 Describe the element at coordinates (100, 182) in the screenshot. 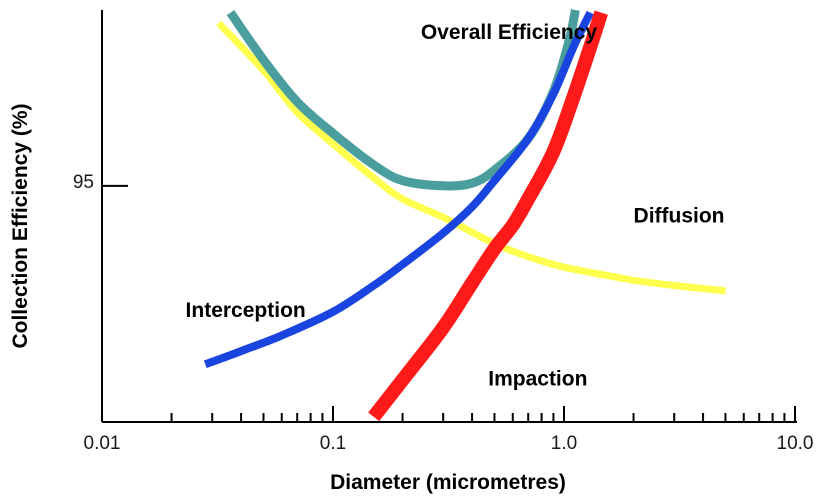

I see `y-ticks: 95` at that location.